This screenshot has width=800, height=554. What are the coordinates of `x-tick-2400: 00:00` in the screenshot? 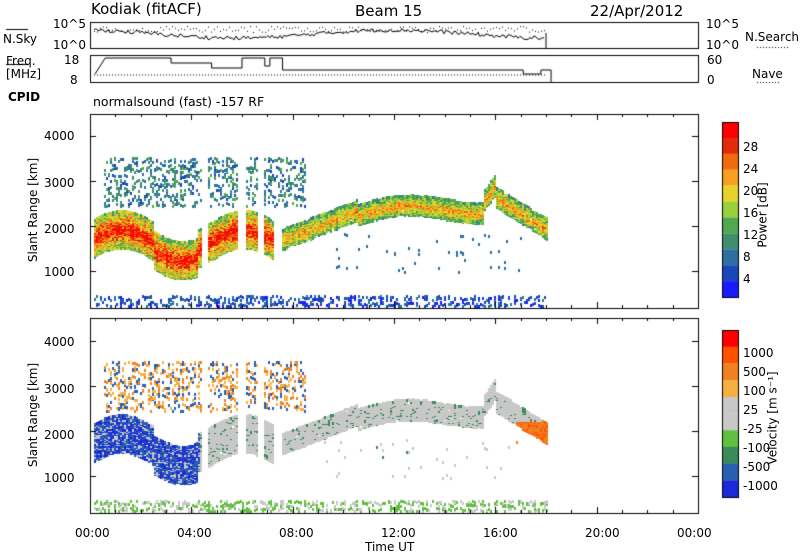 It's located at (694, 533).